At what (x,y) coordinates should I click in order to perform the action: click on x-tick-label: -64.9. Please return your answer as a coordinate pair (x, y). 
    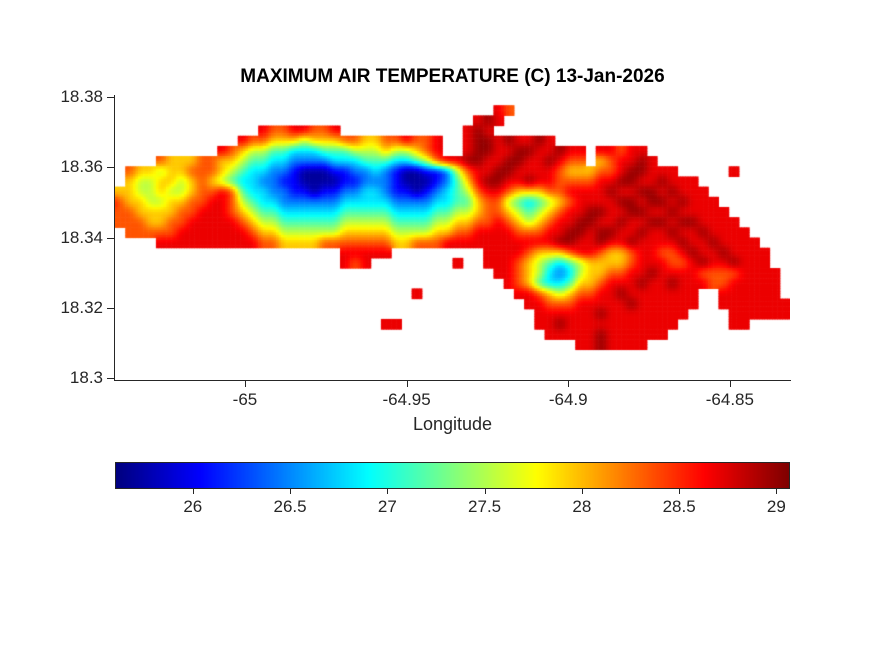
    Looking at the image, I should click on (568, 399).